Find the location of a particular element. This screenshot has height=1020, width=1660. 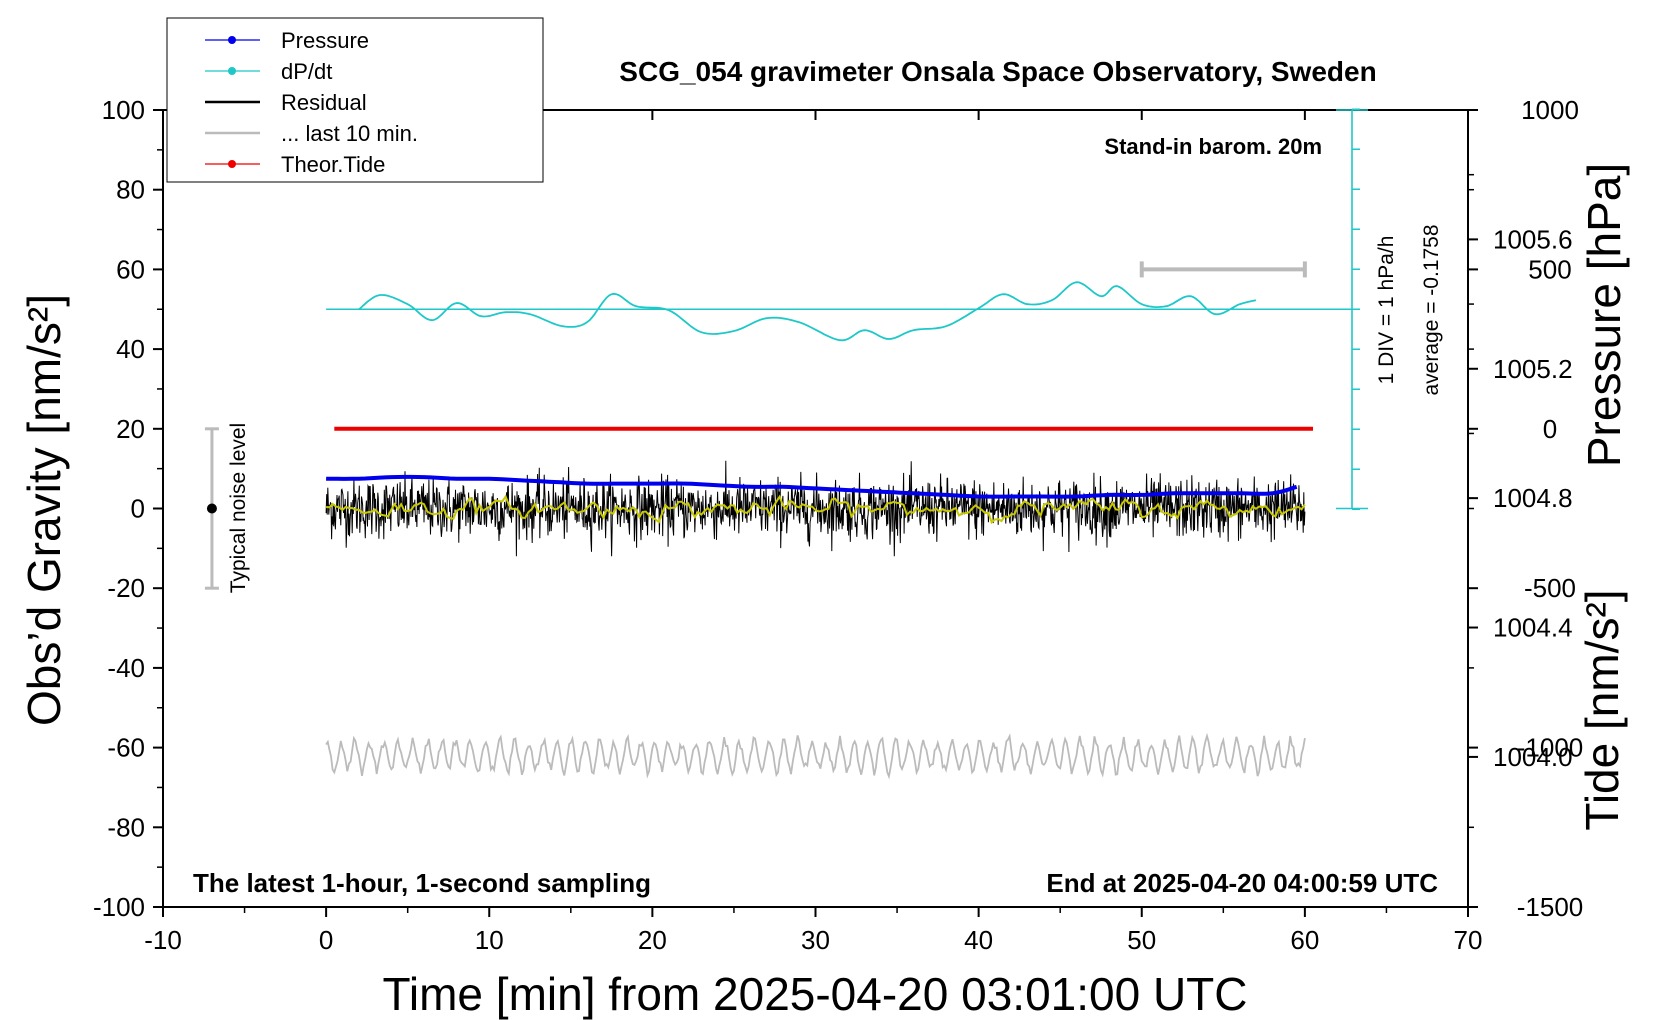

x-tick-label: -10 is located at coordinates (163, 940).